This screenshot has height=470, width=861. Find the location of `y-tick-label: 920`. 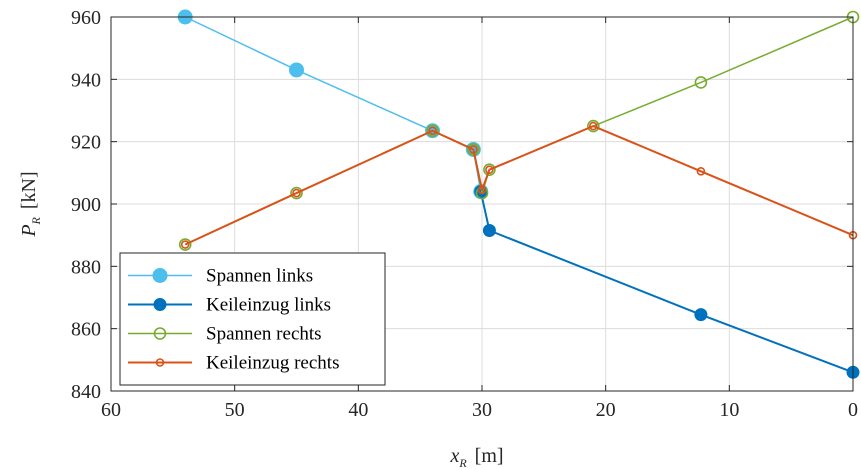

y-tick-label: 920 is located at coordinates (86, 143).